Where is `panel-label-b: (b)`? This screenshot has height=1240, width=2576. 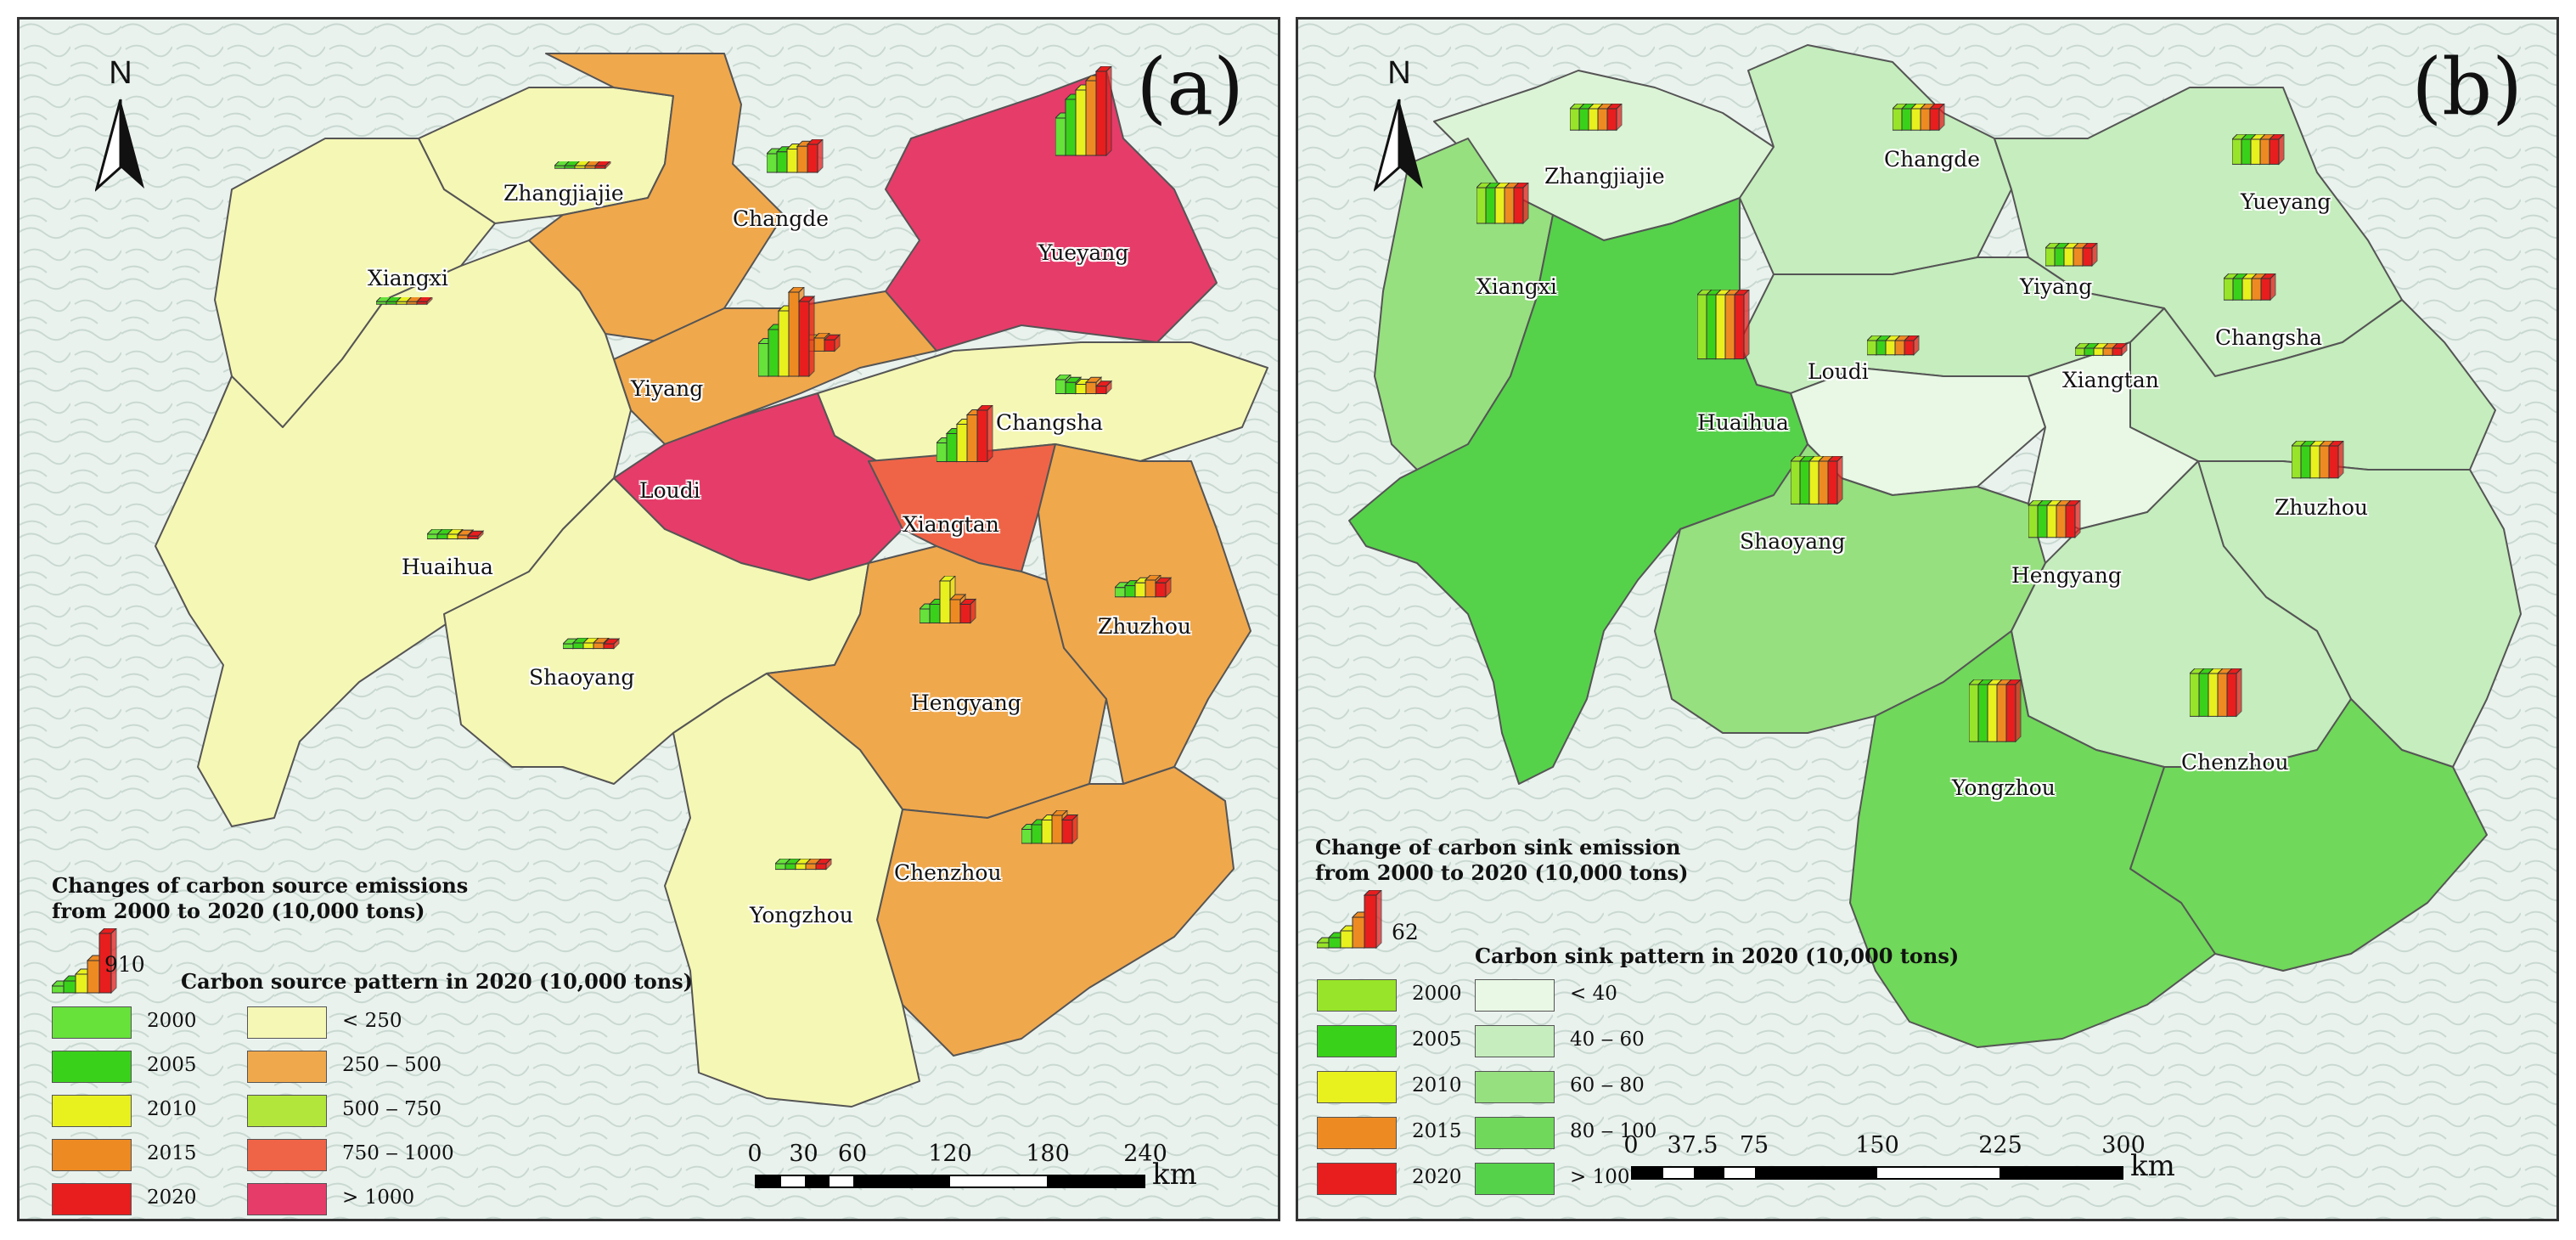 panel-label-b: (b) is located at coordinates (2467, 87).